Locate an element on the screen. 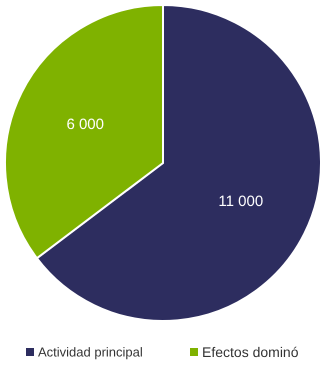  data-label: 11 000 is located at coordinates (241, 201).